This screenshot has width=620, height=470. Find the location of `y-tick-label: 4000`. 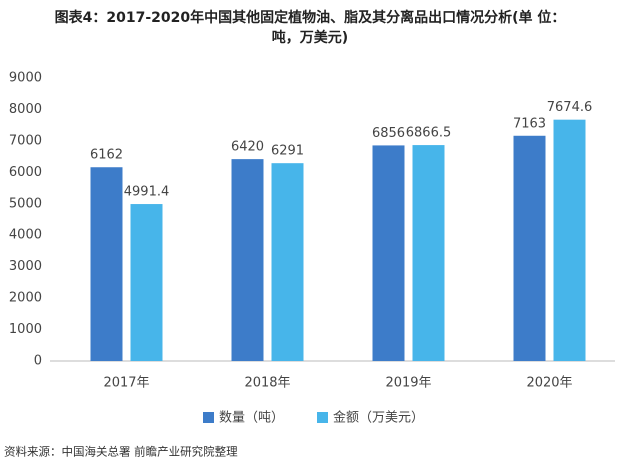

y-tick-label: 4000 is located at coordinates (25, 235).